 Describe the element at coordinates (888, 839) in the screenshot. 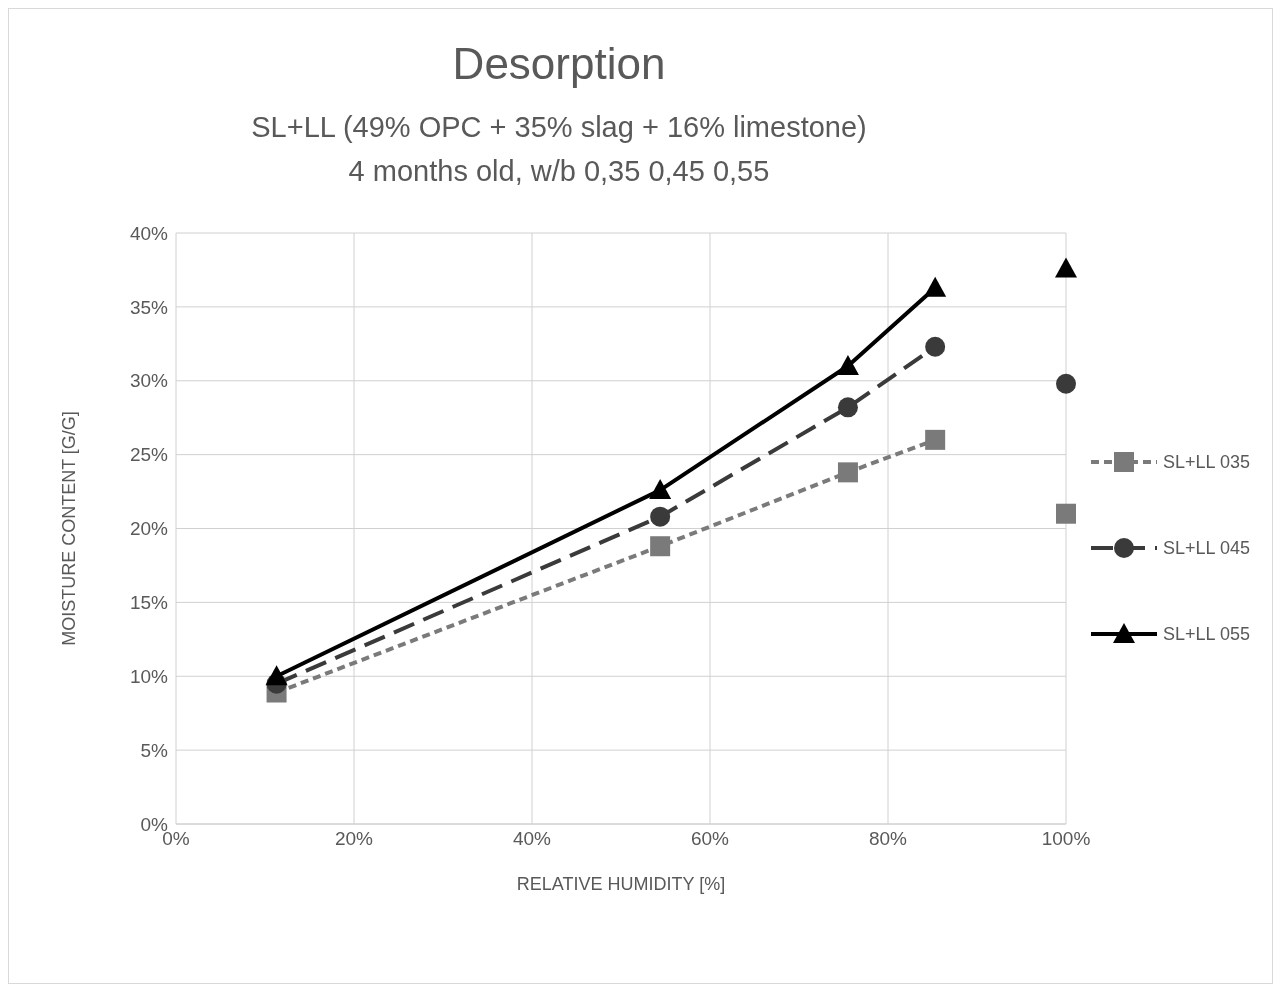

I see `x-tick-label: 80%` at that location.